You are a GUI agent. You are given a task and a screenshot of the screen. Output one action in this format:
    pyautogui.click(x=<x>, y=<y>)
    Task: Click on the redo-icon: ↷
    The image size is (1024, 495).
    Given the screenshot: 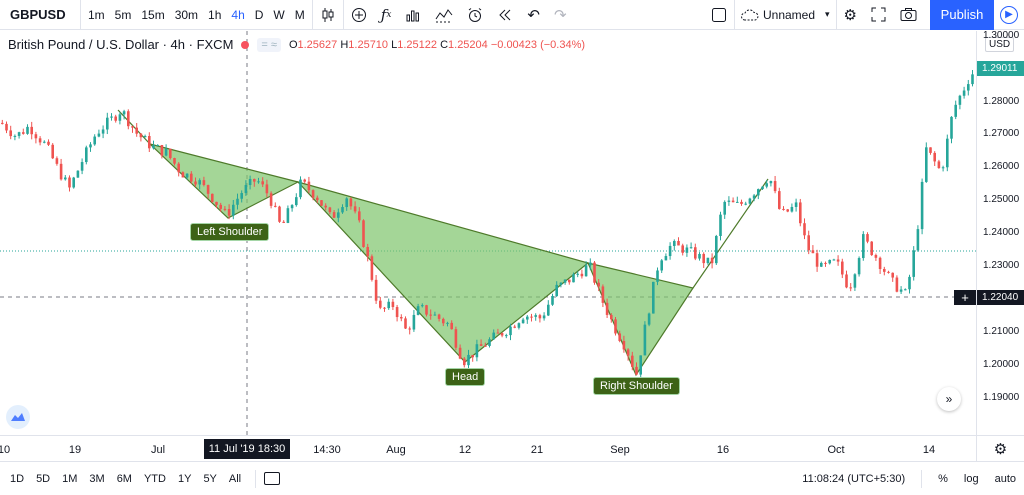 What is the action you would take?
    pyautogui.click(x=560, y=15)
    